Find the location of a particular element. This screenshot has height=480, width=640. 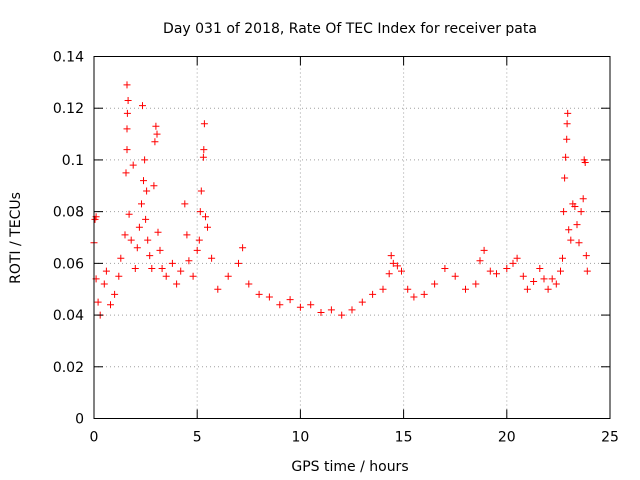

y-tick-label: 0.1 is located at coordinates (73, 161).